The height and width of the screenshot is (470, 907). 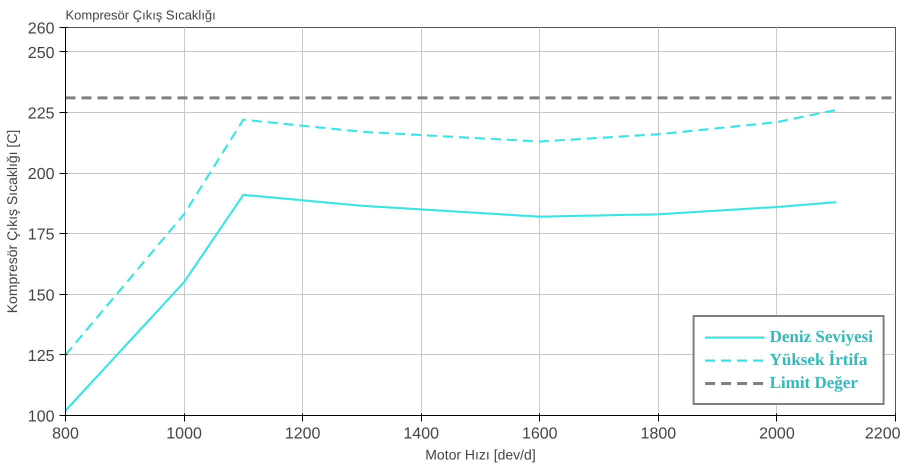 I want to click on legend-label: Limit Değer, so click(x=814, y=383).